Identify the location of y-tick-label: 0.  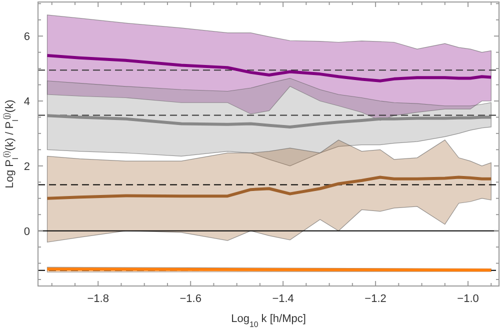
(27, 232).